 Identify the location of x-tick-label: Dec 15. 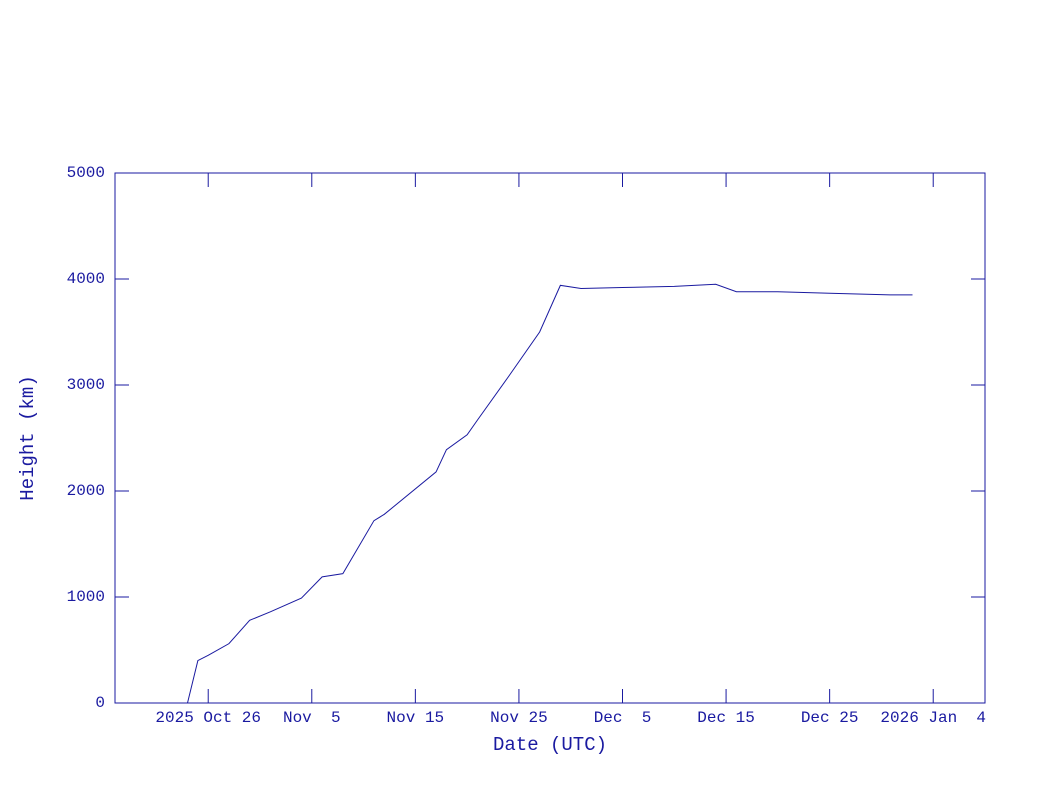
(726, 718).